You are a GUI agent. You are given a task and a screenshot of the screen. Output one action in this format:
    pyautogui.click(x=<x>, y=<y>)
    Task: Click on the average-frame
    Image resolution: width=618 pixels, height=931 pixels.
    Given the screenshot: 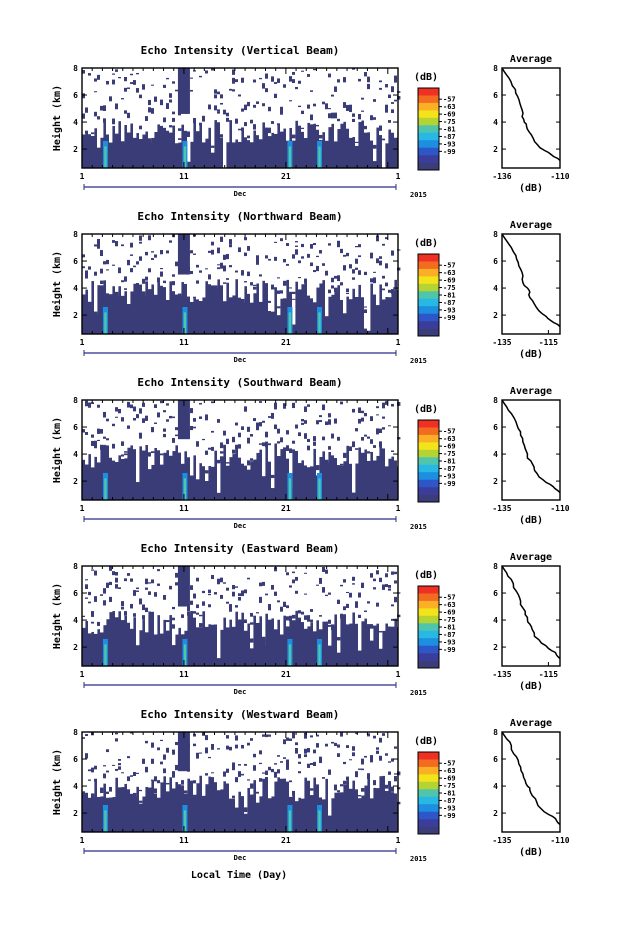 What is the action you would take?
    pyautogui.click(x=531, y=616)
    